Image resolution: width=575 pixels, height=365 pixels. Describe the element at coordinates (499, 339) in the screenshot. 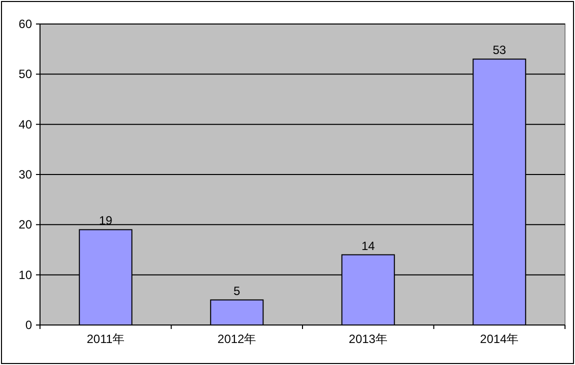

I see `xtick: 2014年` at that location.